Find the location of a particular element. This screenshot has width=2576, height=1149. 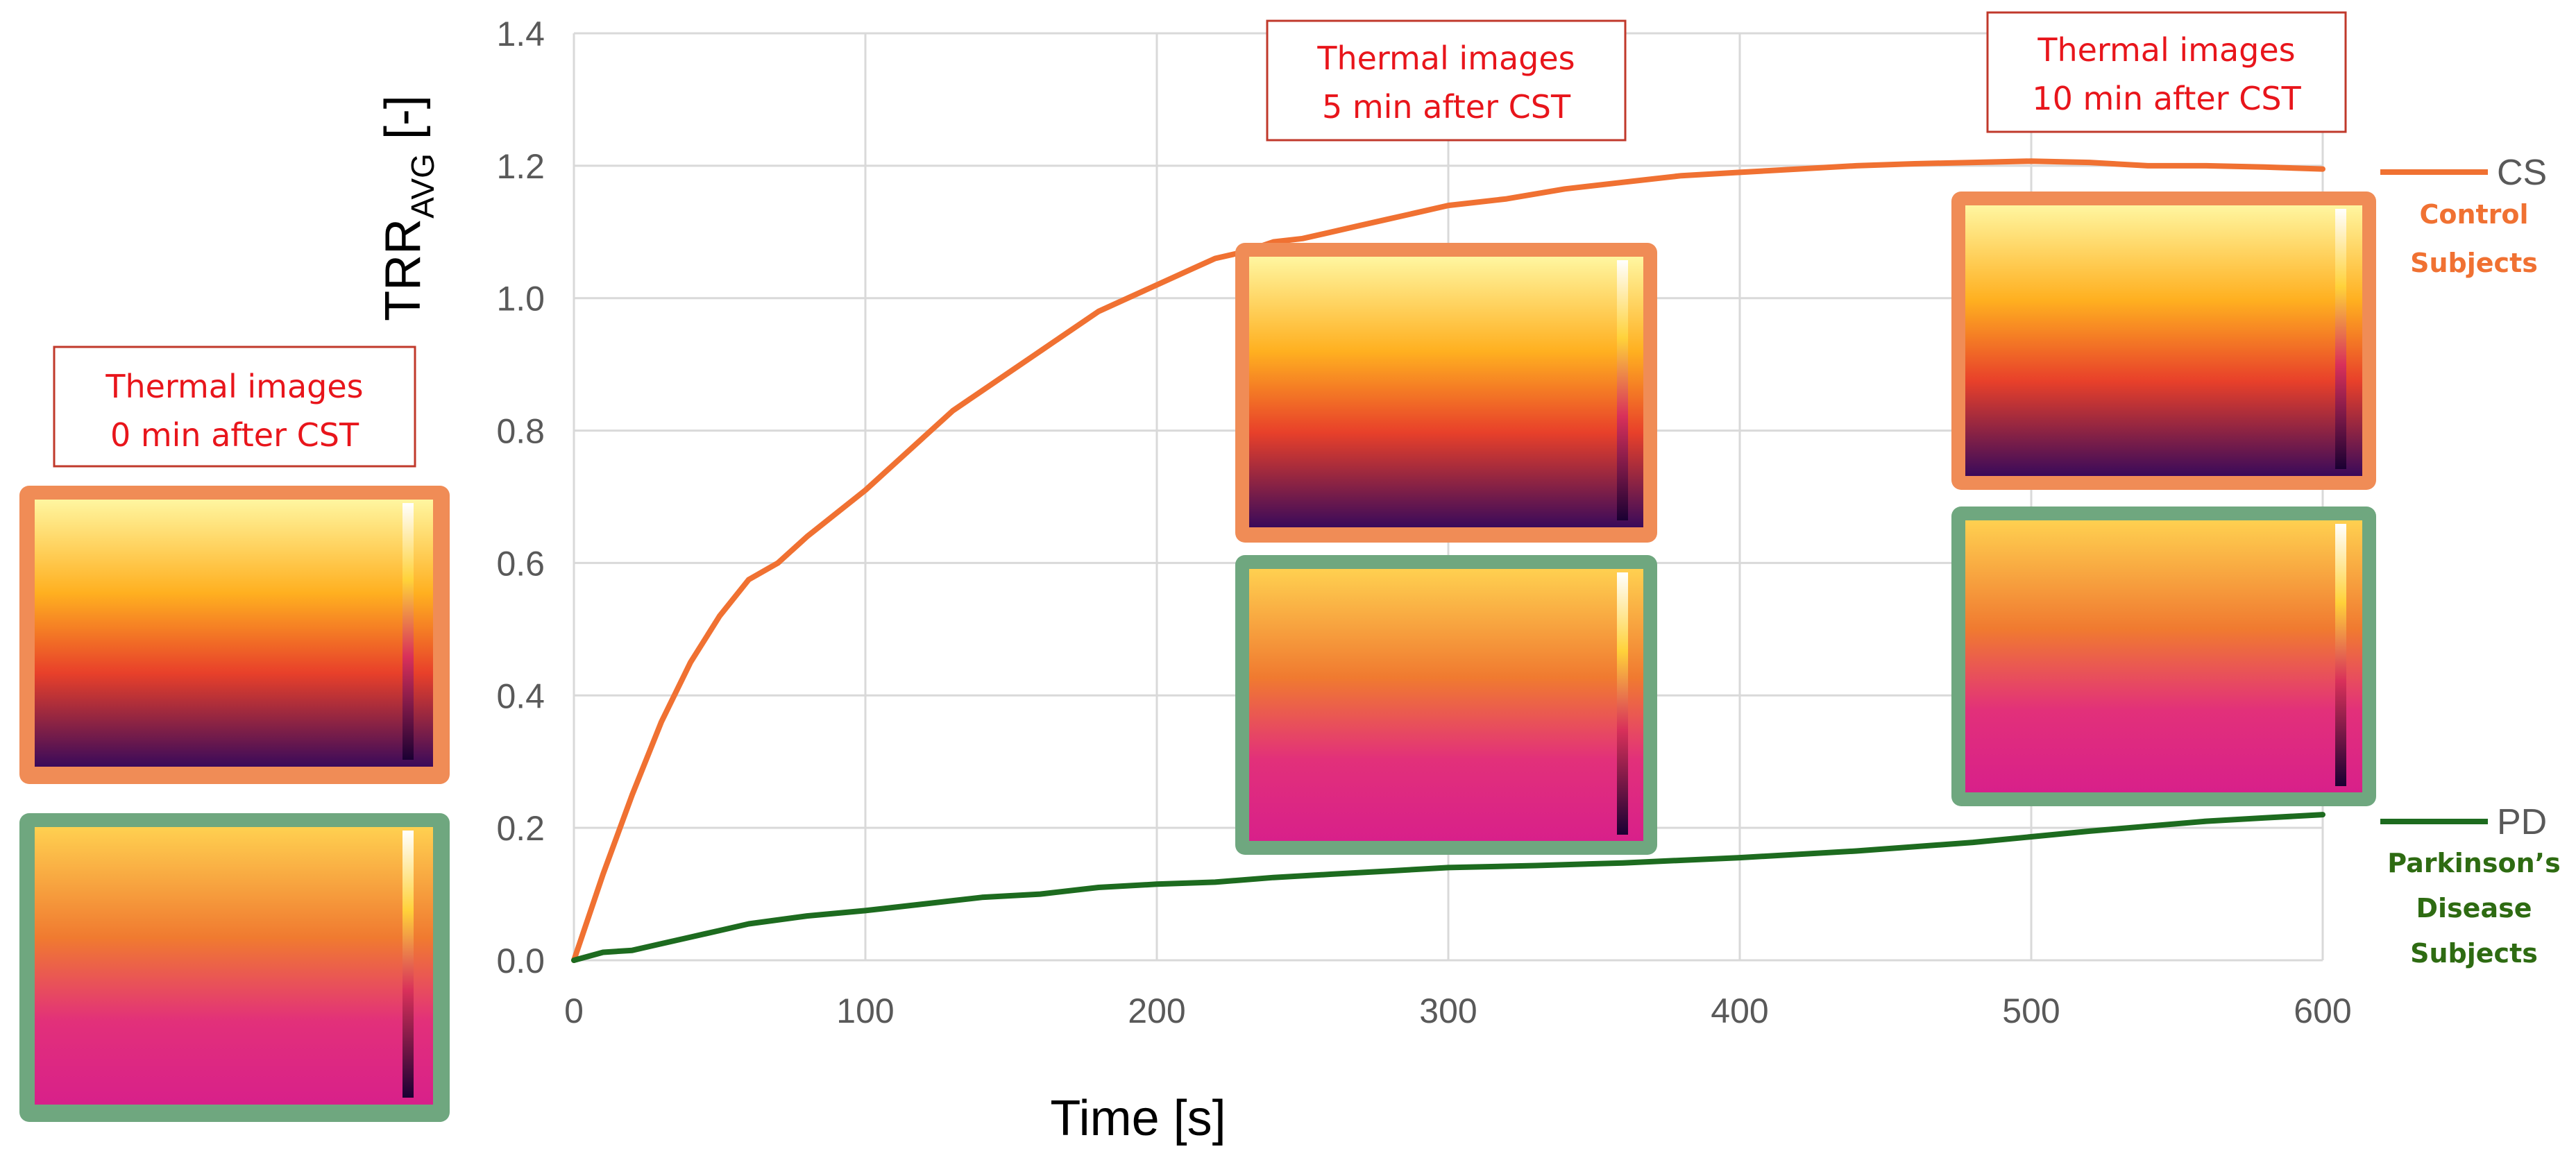

callout-5min-line1: Thermal images is located at coordinates (1445, 58).